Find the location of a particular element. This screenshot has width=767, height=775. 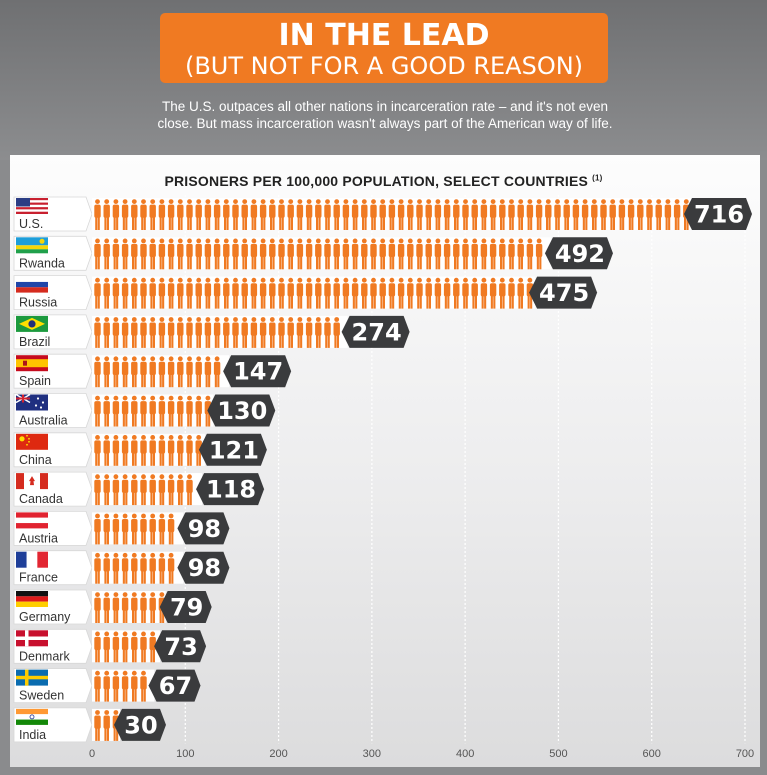

country-label: India is located at coordinates (32, 735).